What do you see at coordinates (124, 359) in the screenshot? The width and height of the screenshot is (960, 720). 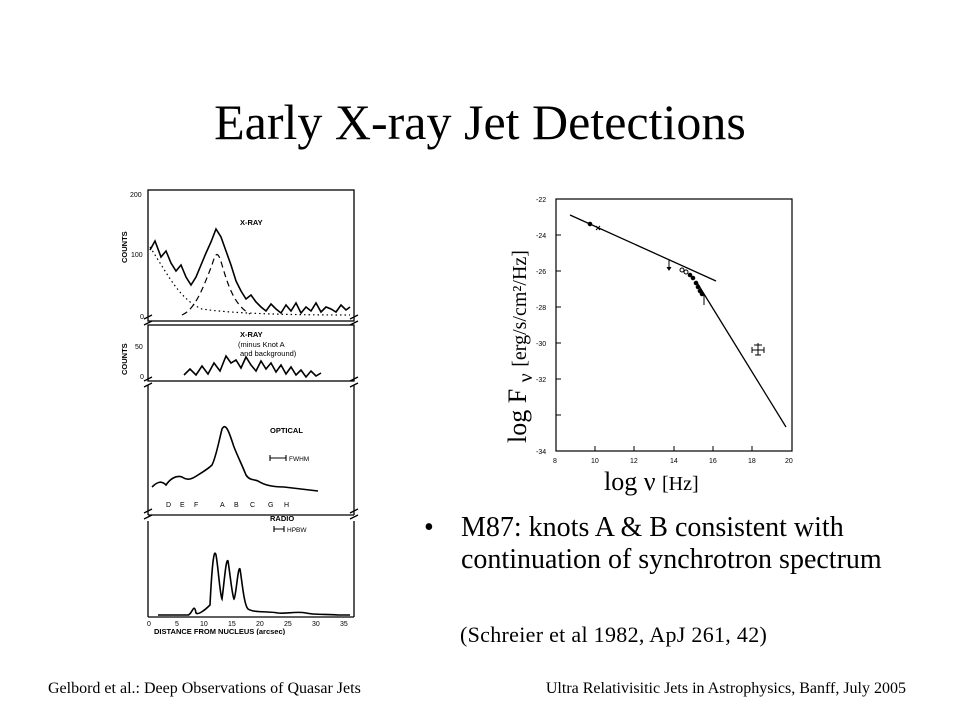 I see `counts-axis-label-2: COUNTS` at bounding box center [124, 359].